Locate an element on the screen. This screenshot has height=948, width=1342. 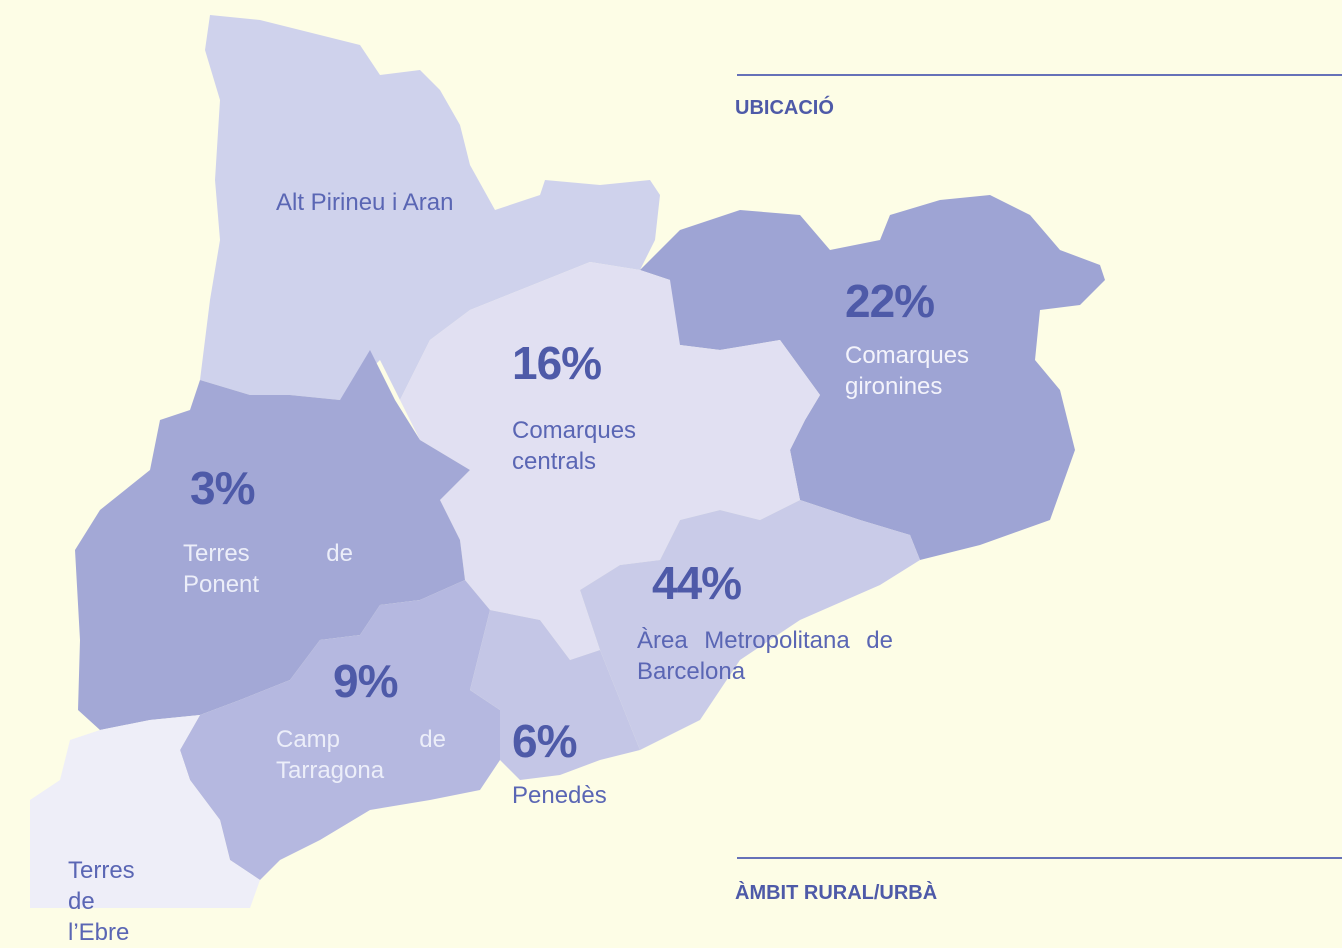
region-name: Alt Pirineu i Aran is located at coordinates (365, 202).